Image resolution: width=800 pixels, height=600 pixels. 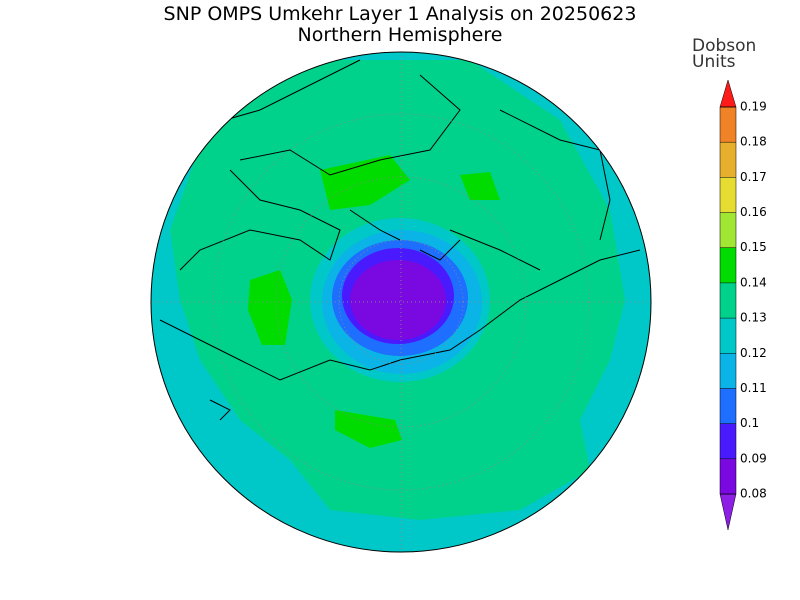 I want to click on colorbar-tick-label: 0.12, so click(x=753, y=353).